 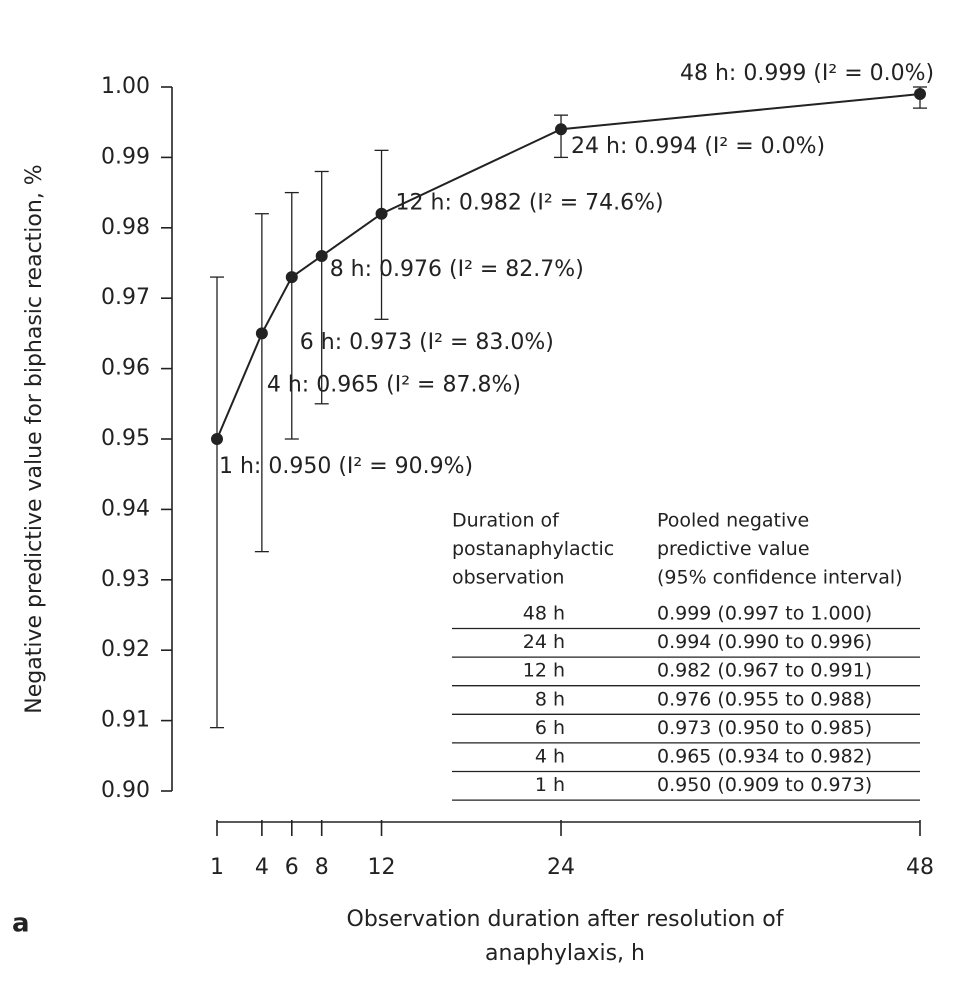 What do you see at coordinates (508, 578) in the screenshot?
I see `table-header: observation` at bounding box center [508, 578].